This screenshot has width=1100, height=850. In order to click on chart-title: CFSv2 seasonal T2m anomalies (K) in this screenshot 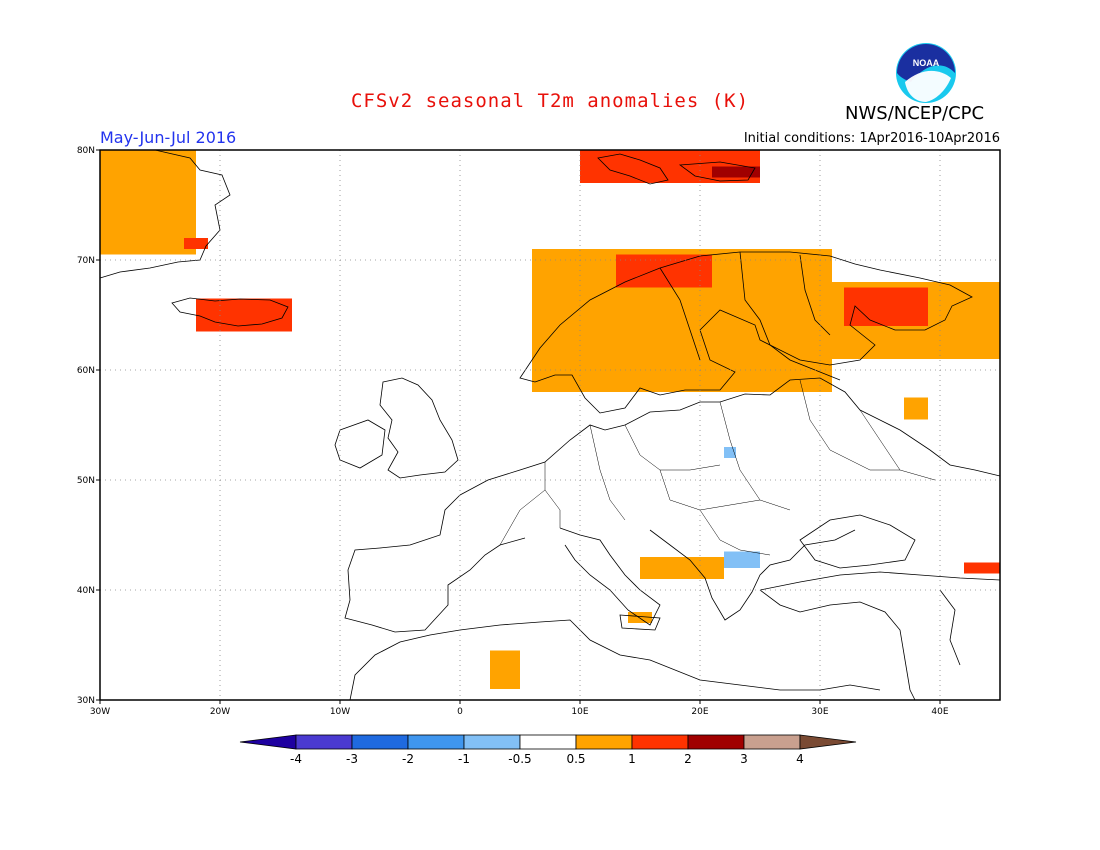, I will do `click(550, 101)`.